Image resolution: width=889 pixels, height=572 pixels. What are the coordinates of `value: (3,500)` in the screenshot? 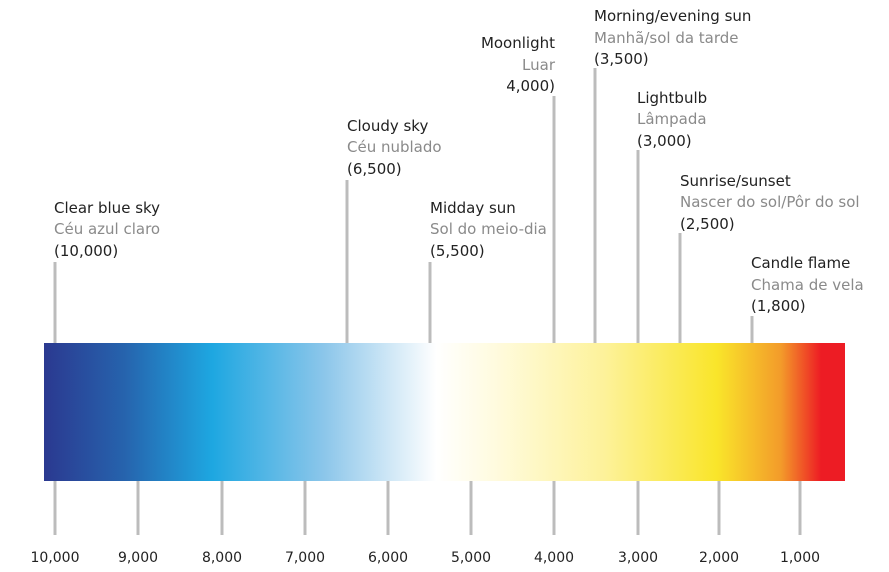 It's located at (621, 59).